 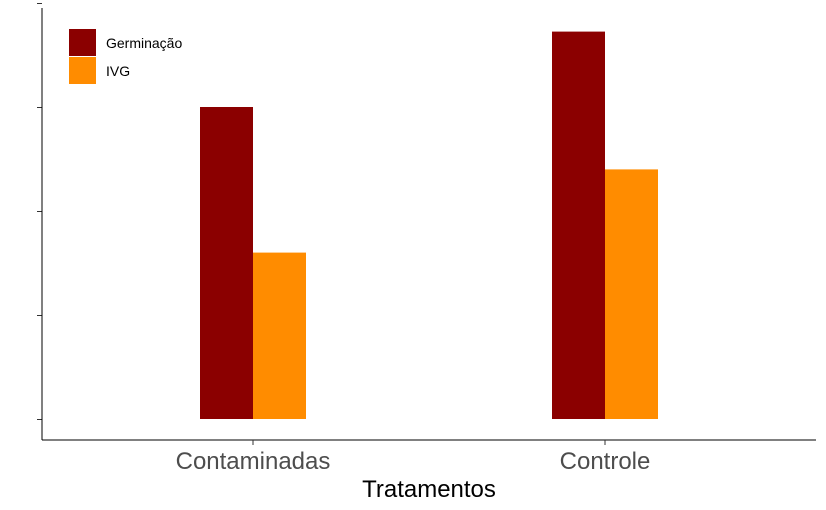 What do you see at coordinates (125, 56) in the screenshot?
I see `legend: Germinação IVG` at bounding box center [125, 56].